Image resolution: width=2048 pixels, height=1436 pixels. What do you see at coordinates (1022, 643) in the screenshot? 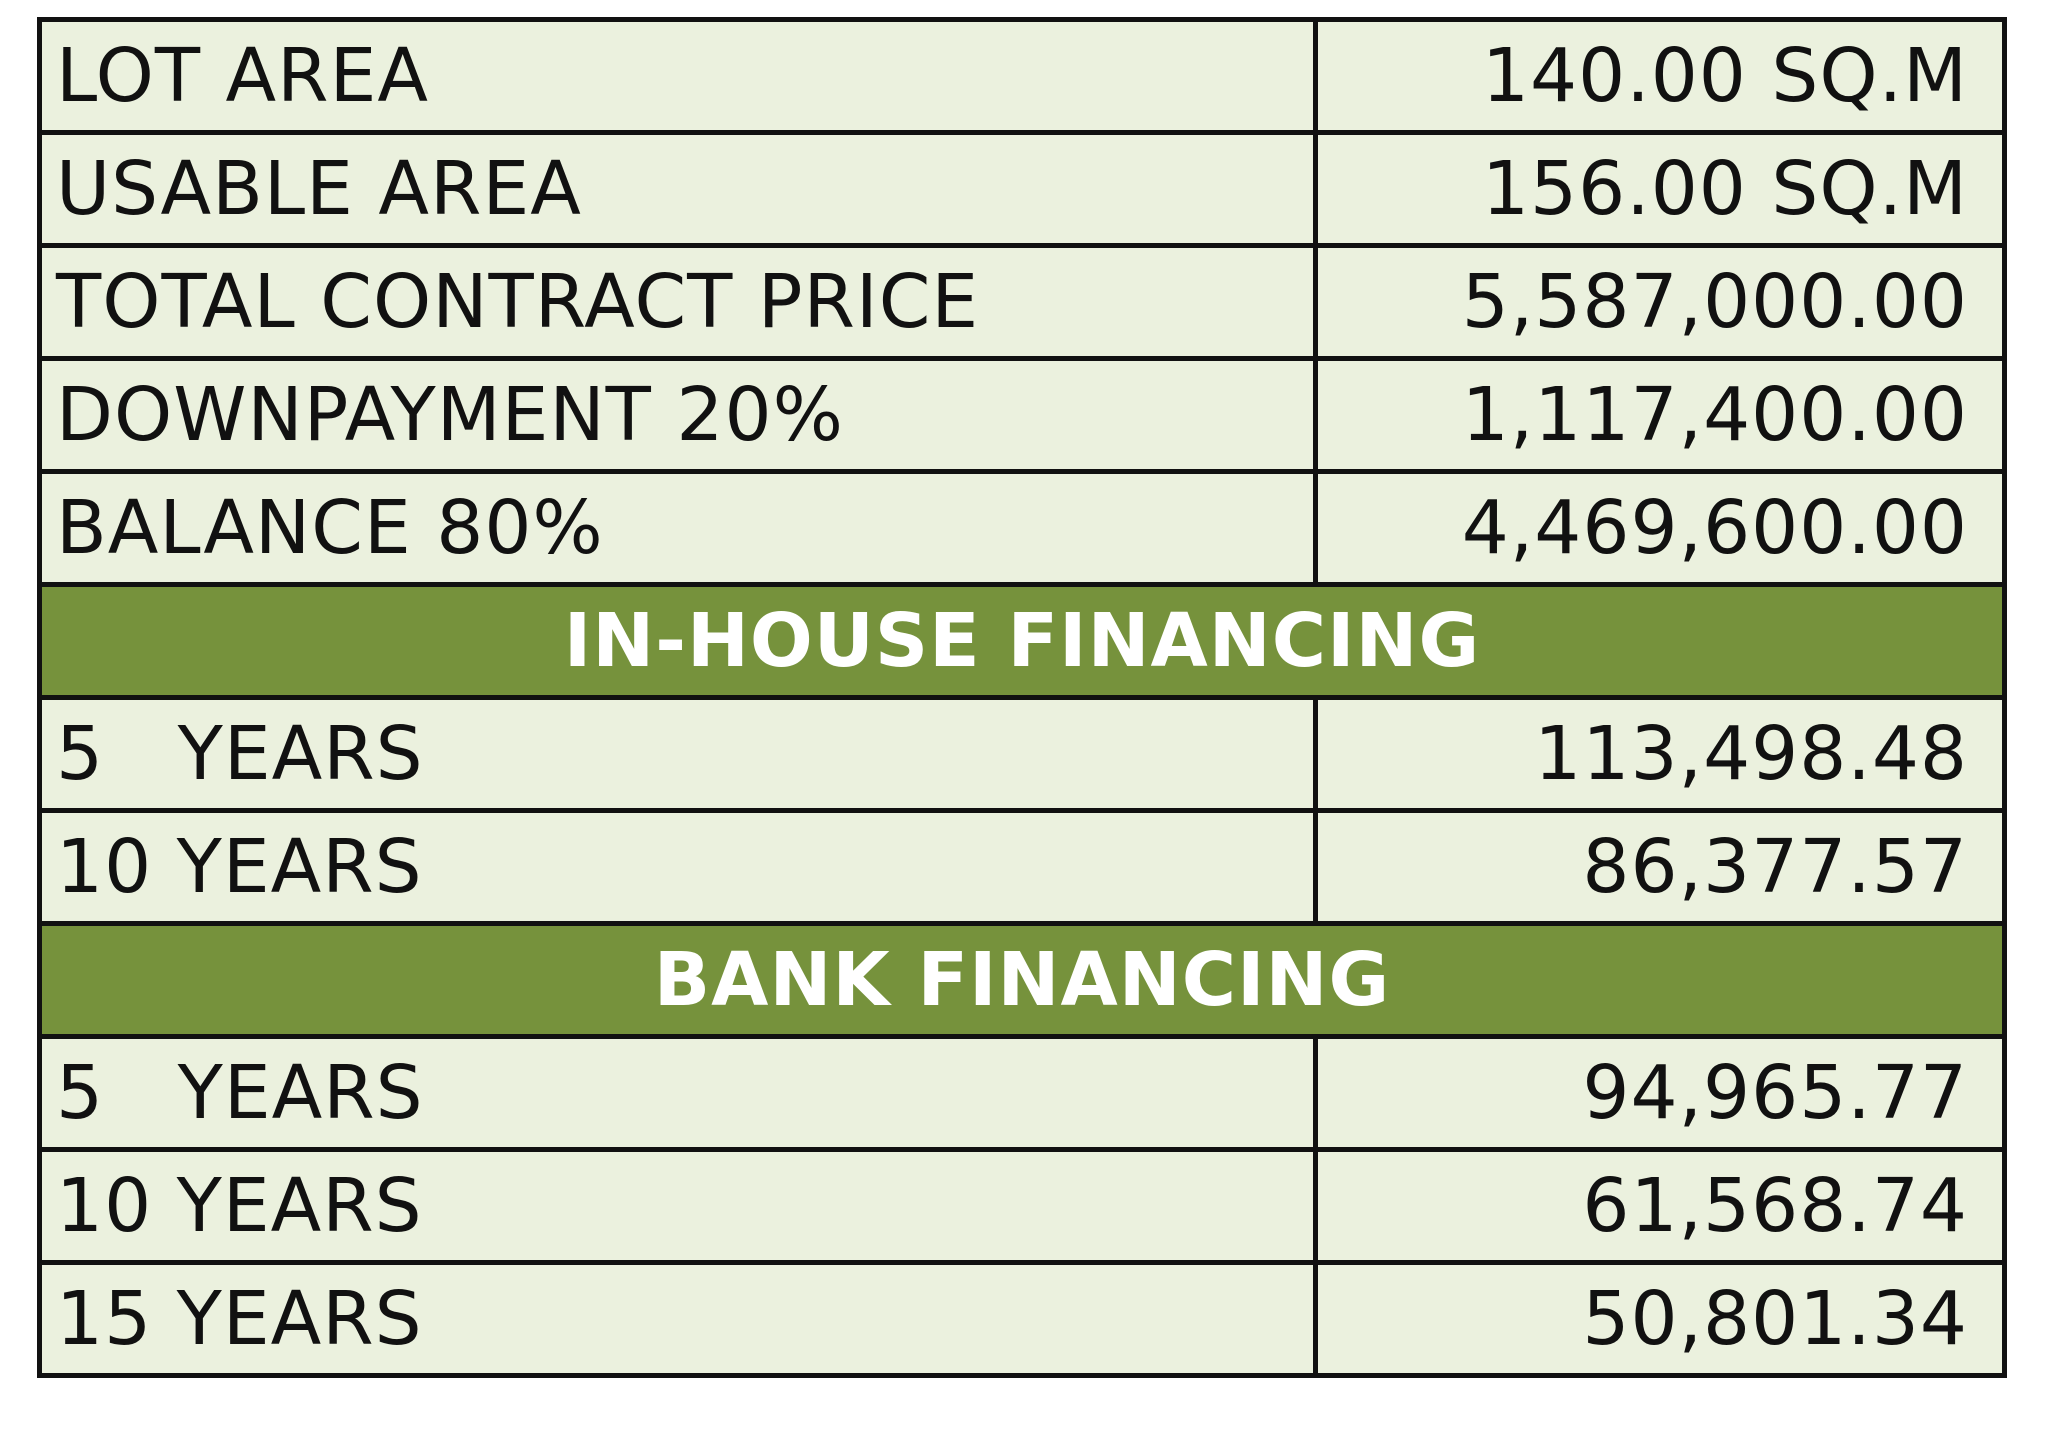
I see `section-header-in-house-financing: IN-HOUSE FINANCING` at bounding box center [1022, 643].